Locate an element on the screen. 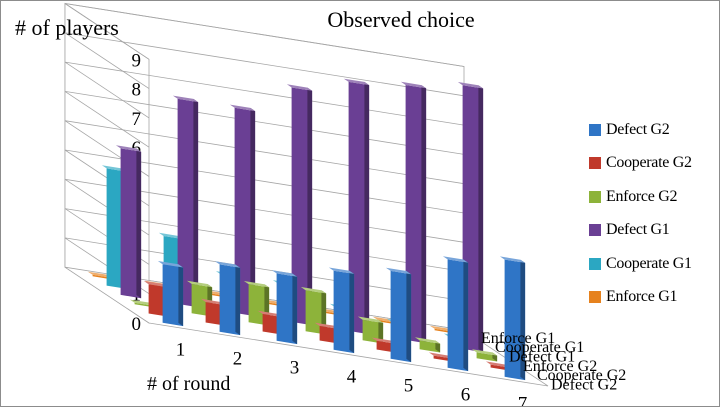 The height and width of the screenshot is (407, 720). legend-item: Cooperate G2 is located at coordinates (654, 164).